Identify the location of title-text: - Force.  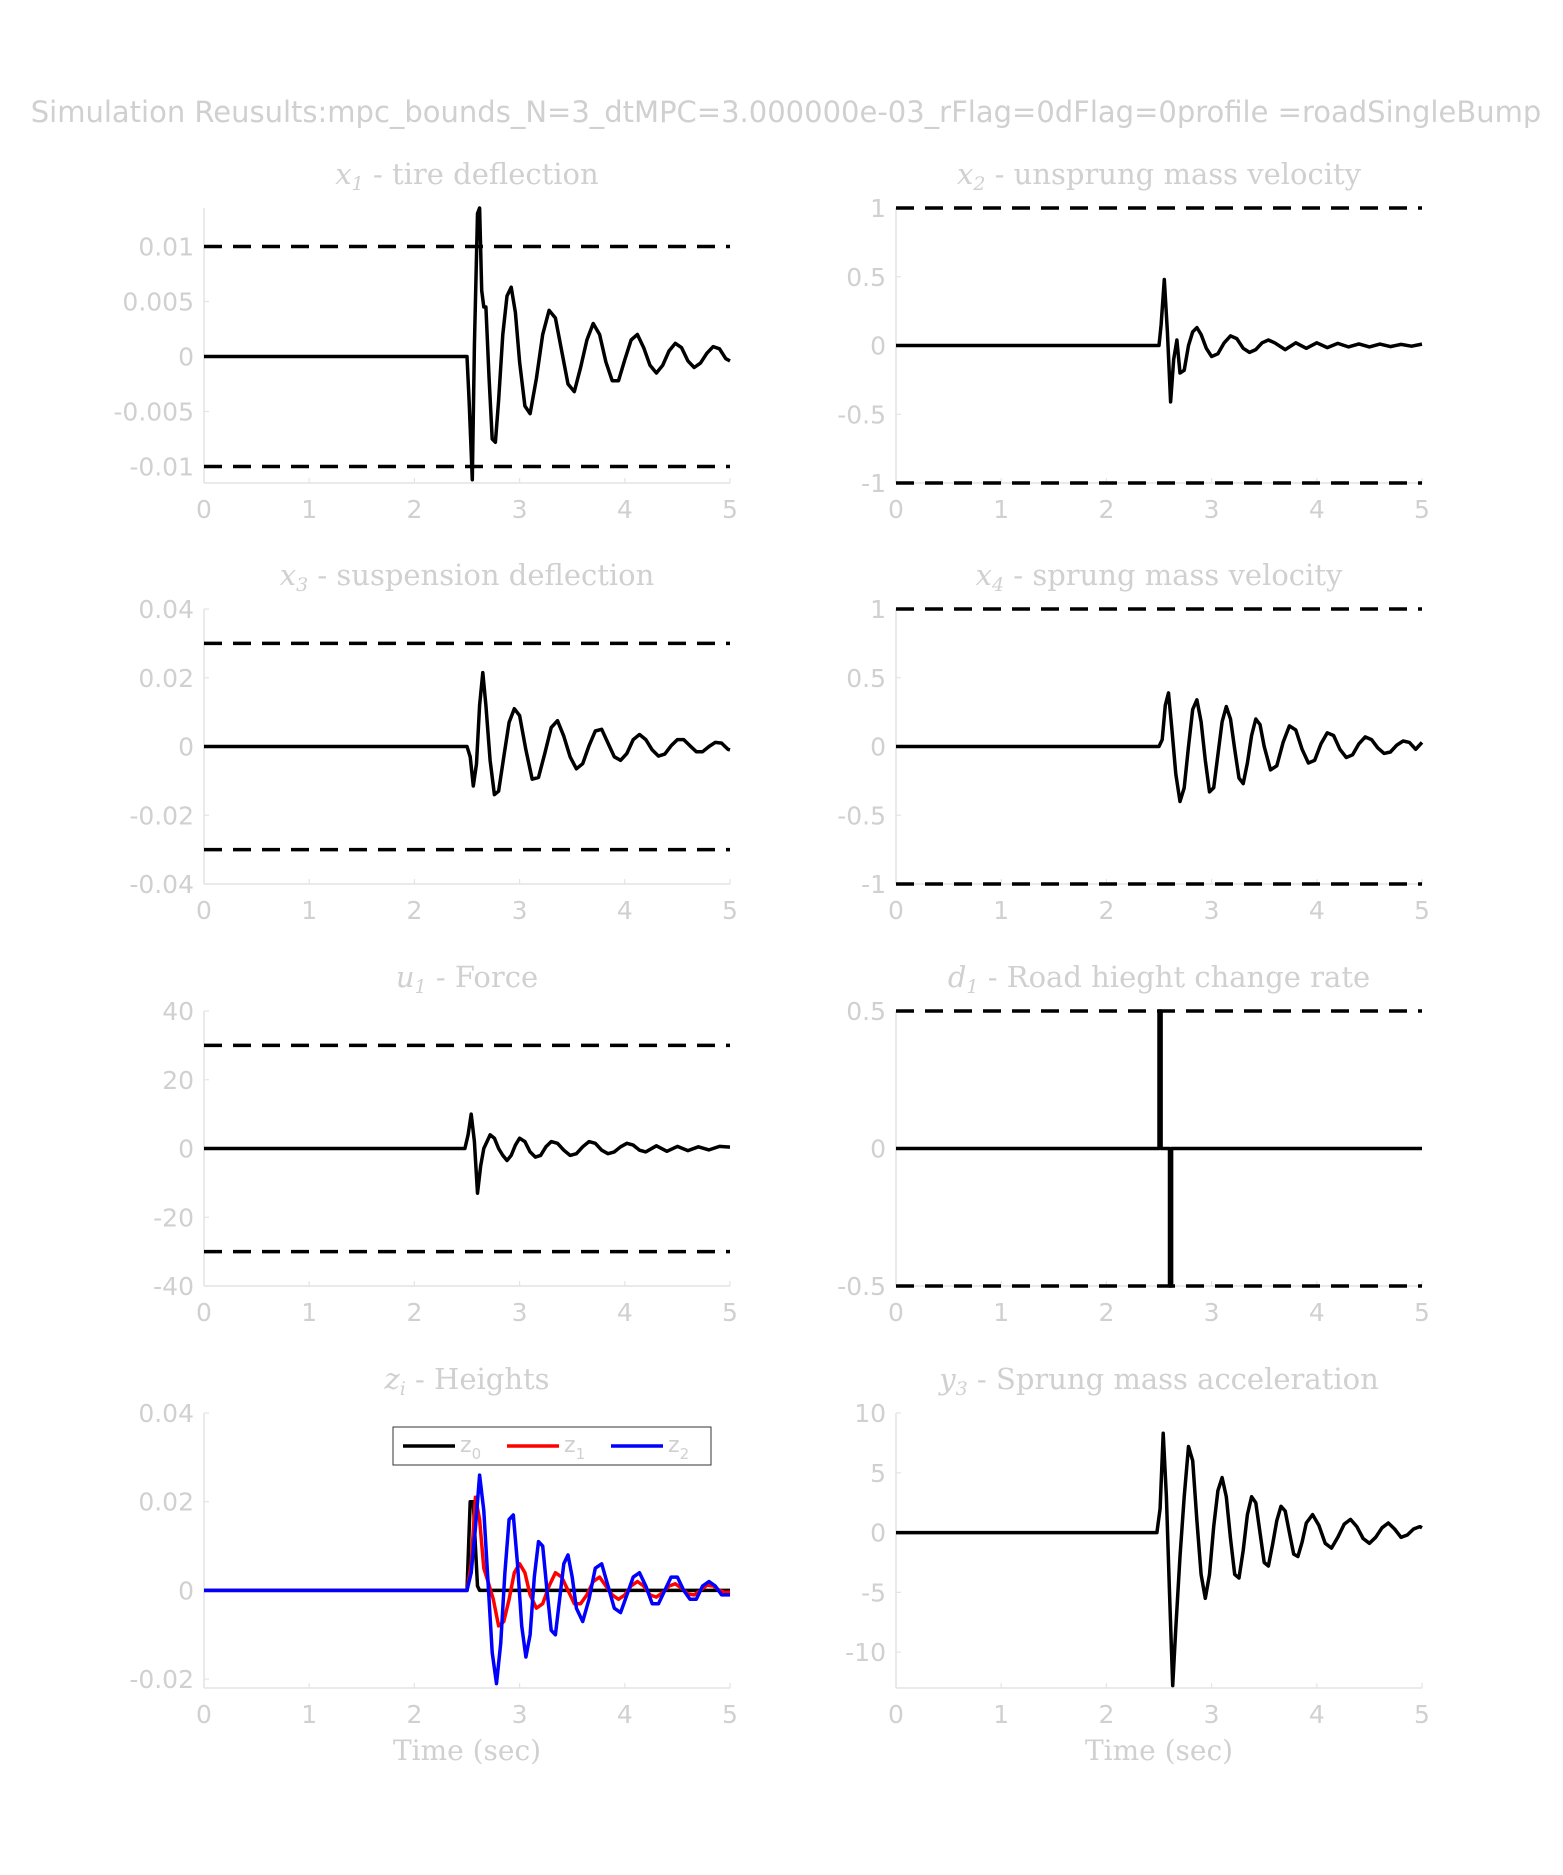
(483, 977).